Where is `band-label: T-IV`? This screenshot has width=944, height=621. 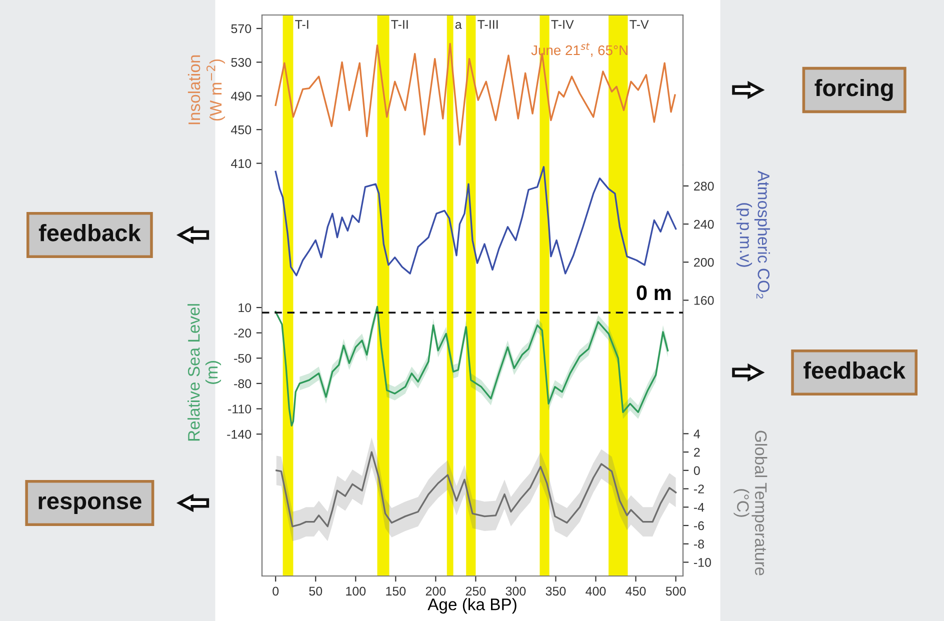
band-label: T-IV is located at coordinates (562, 24).